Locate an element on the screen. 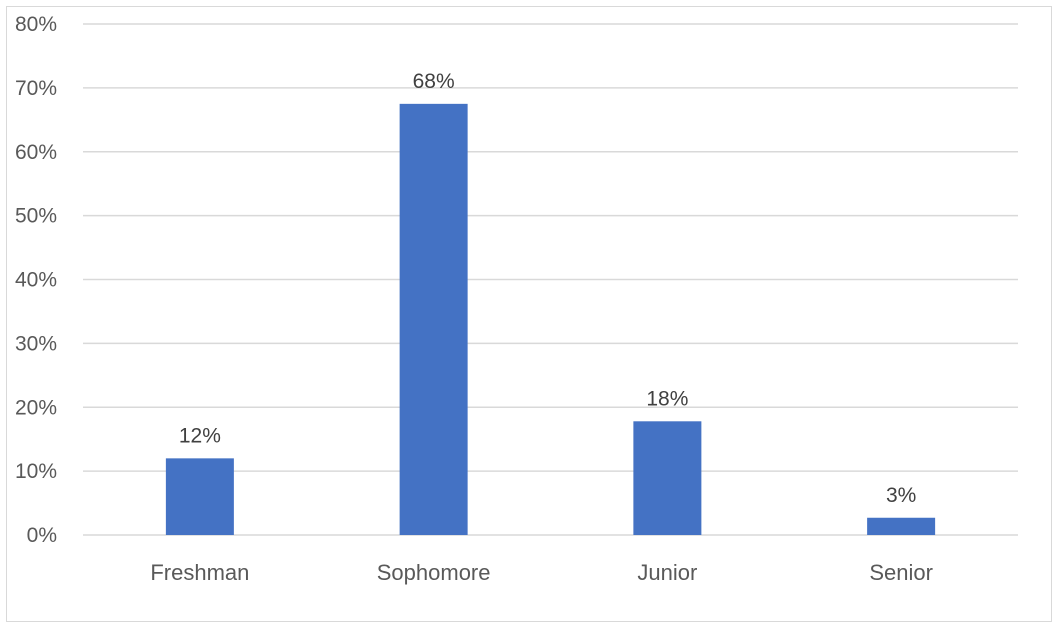  y-tick-label: 30% is located at coordinates (36, 343).